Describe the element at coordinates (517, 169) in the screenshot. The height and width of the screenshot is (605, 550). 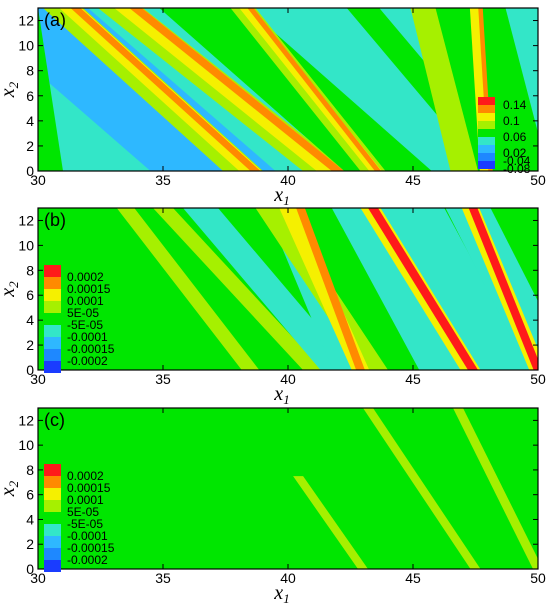
I see `legend-label: -0.08` at that location.